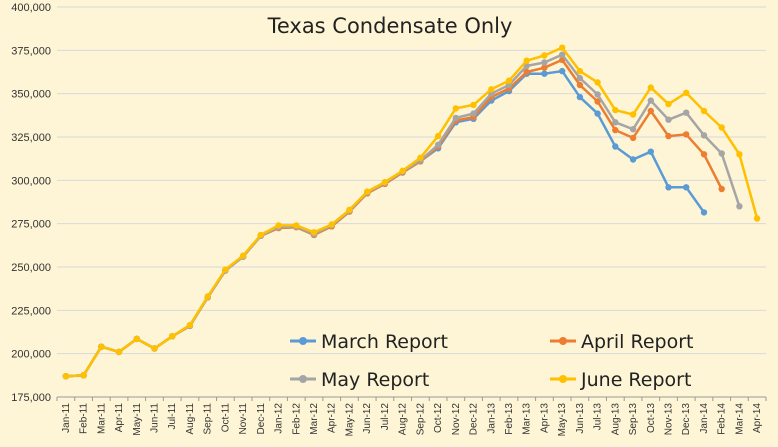 Image resolution: width=778 pixels, height=447 pixels. I want to click on x-tick-label: May-12, so click(349, 420).